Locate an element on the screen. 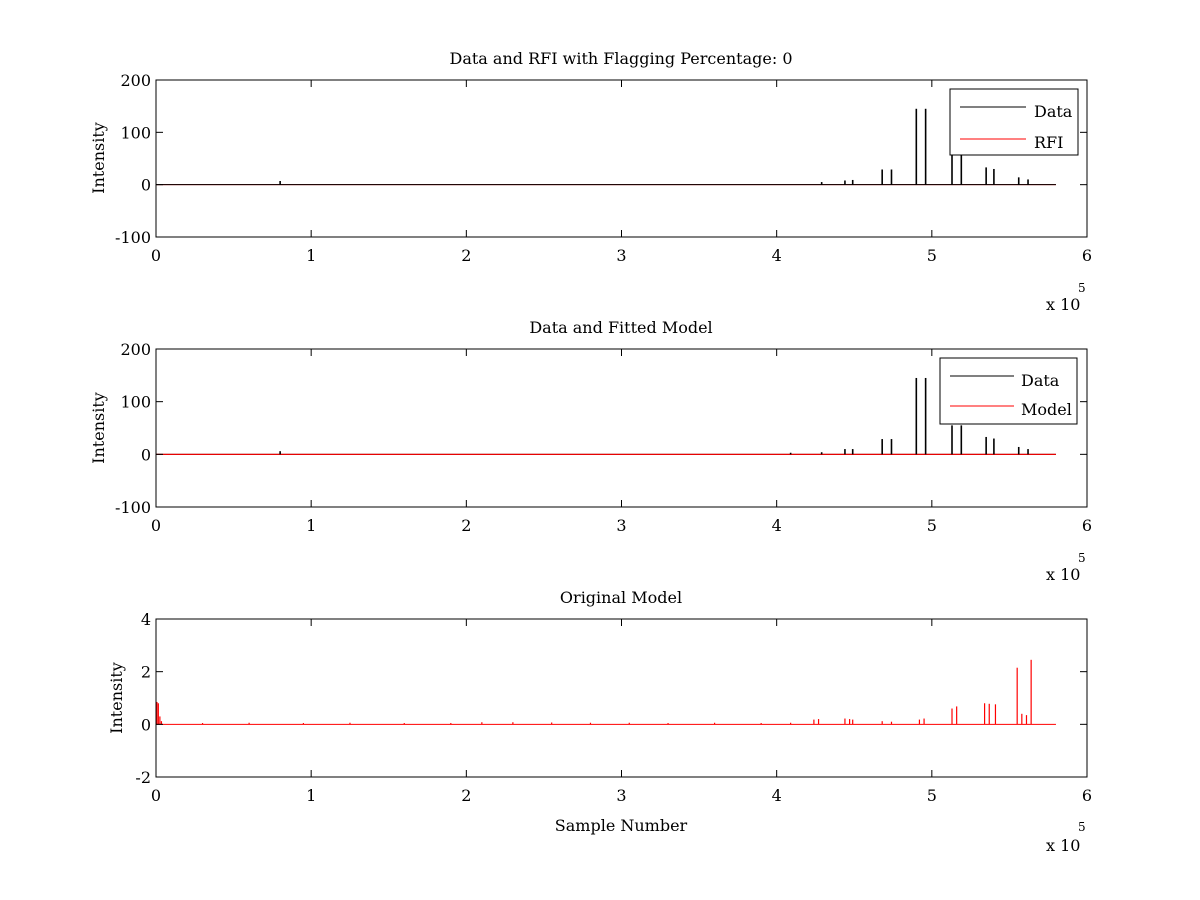  legend: Data RFI is located at coordinates (1014, 122).